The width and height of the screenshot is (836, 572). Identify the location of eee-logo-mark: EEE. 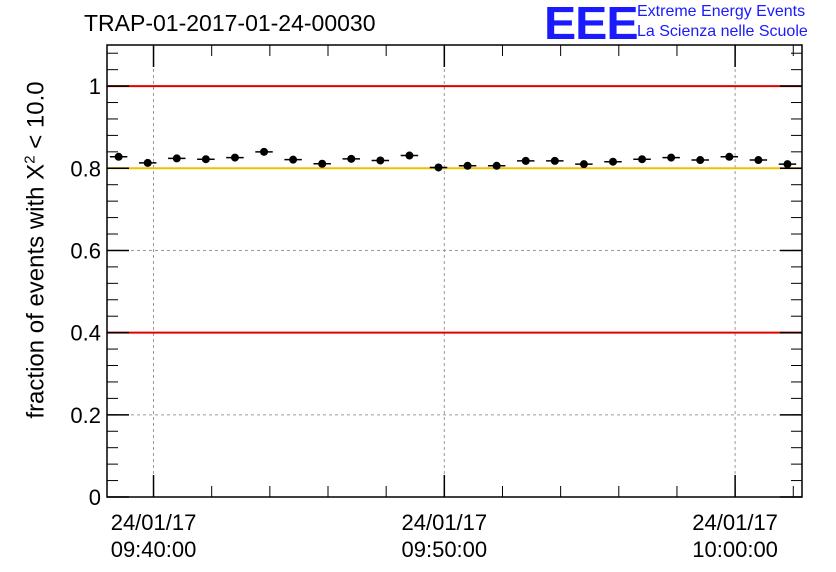
(591, 24).